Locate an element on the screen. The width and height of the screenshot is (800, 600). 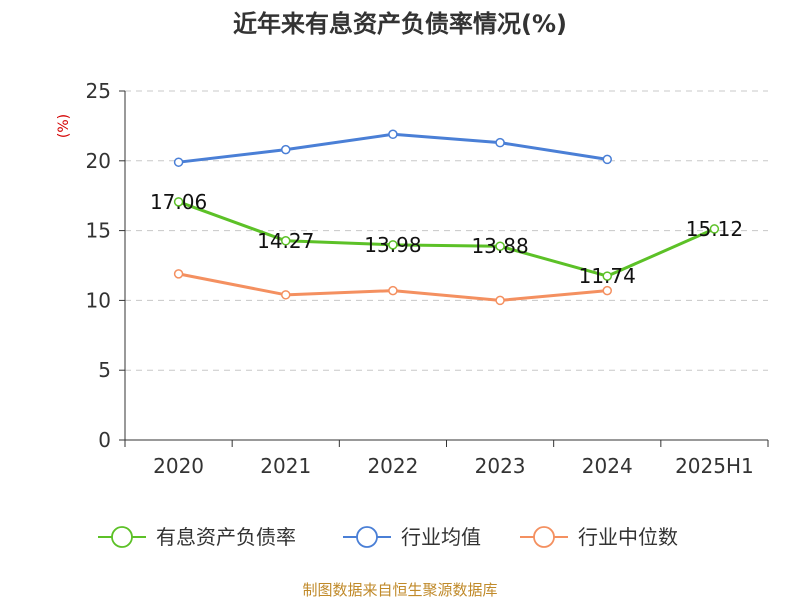
legend-label-1: 行业均值 is located at coordinates (441, 537).